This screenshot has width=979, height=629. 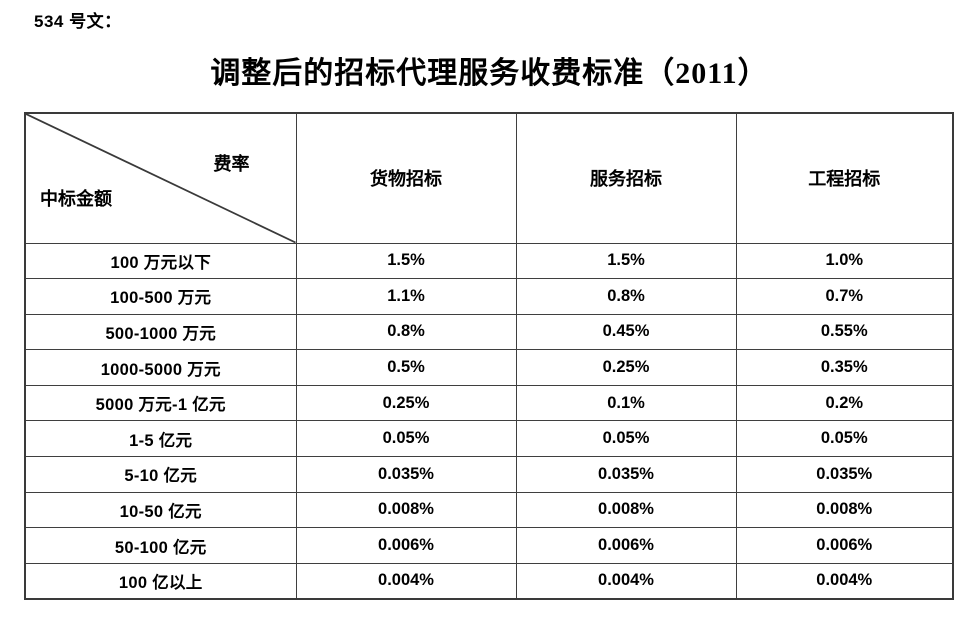 I want to click on column-header-goods: 货物招标, so click(x=406, y=178).